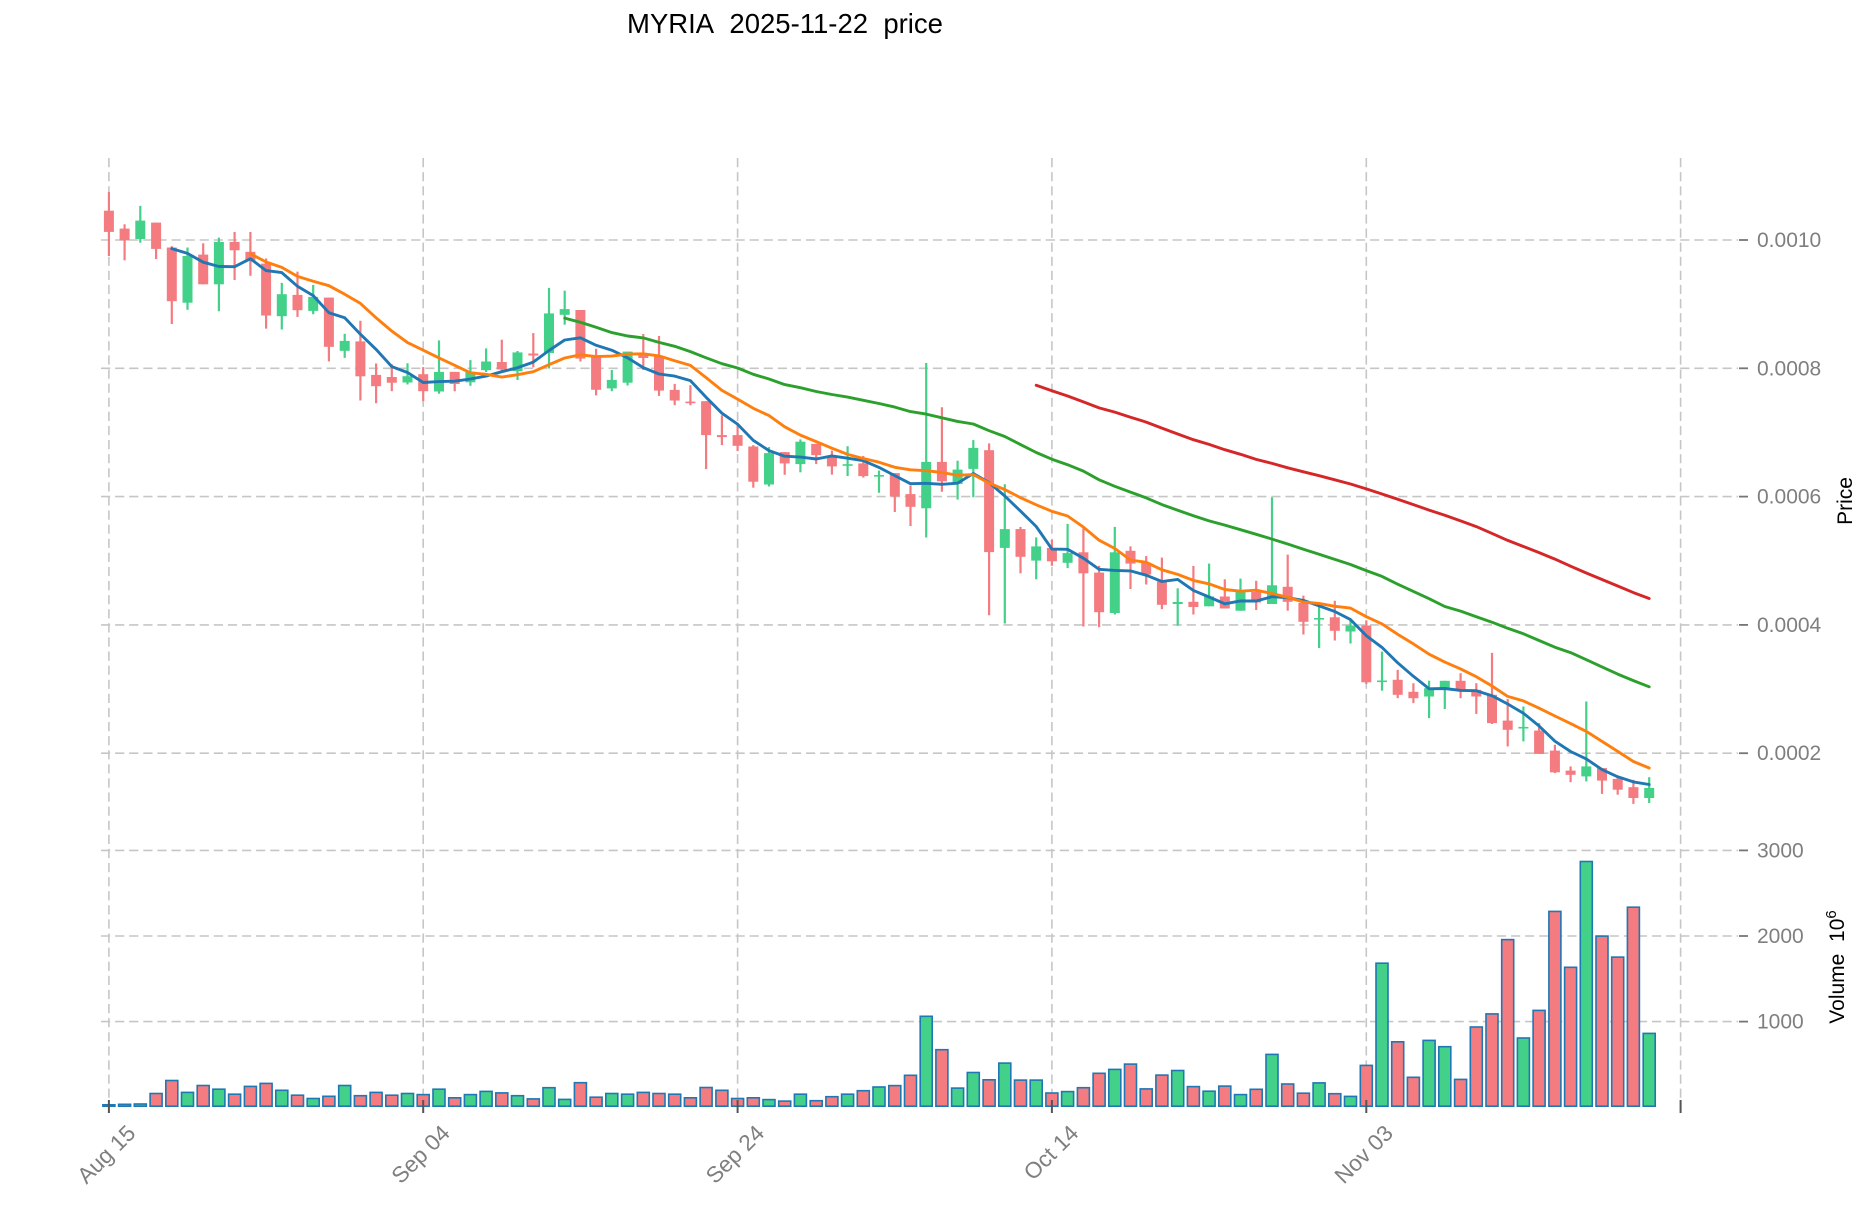  I want to click on svg-text: 0.0010, so click(1789, 240).